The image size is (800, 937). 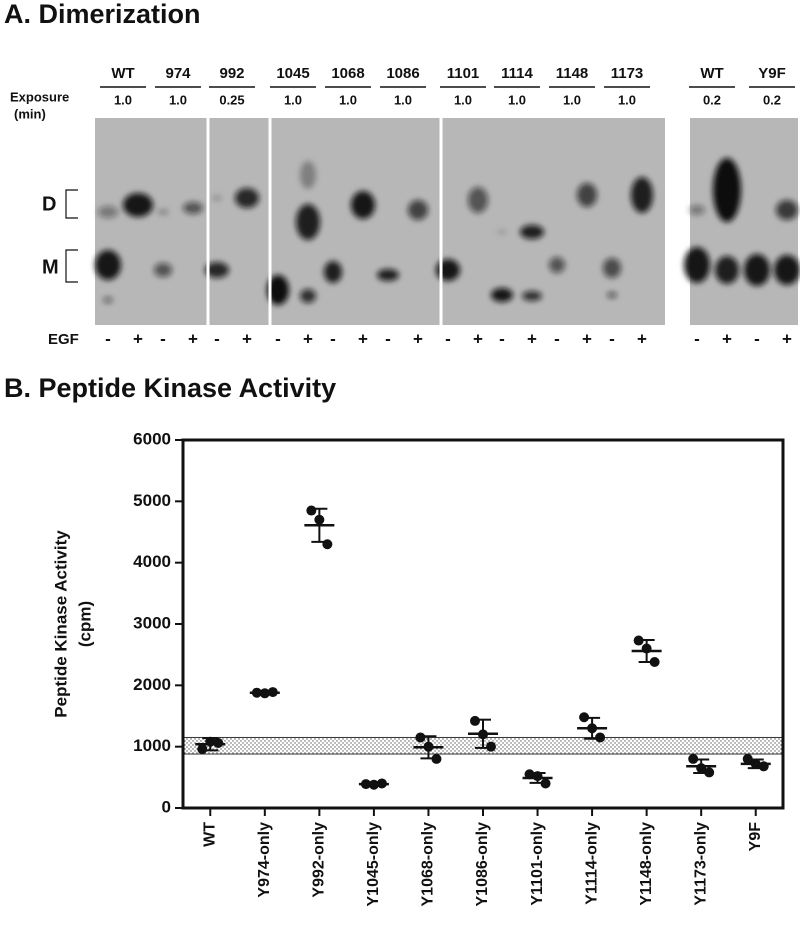 What do you see at coordinates (63, 339) in the screenshot?
I see `egf-label: EGF` at bounding box center [63, 339].